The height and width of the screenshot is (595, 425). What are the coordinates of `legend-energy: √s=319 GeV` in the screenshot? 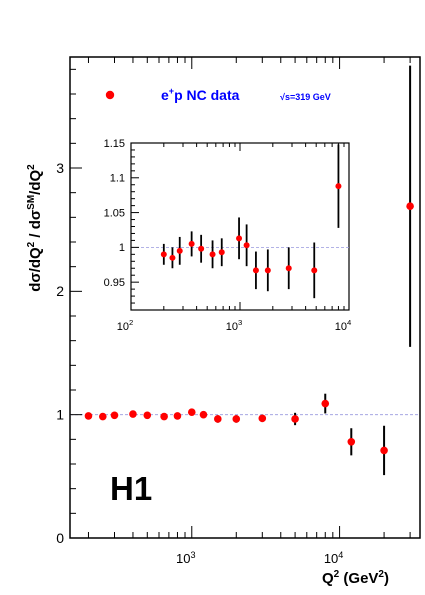 It's located at (305, 97).